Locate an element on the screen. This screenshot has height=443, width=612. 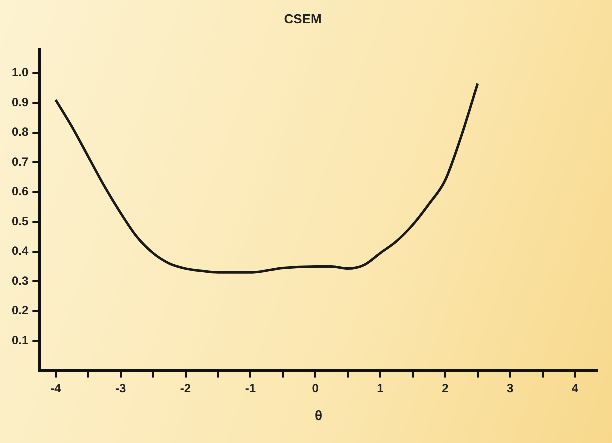
x-axis-title: θ is located at coordinates (319, 415).